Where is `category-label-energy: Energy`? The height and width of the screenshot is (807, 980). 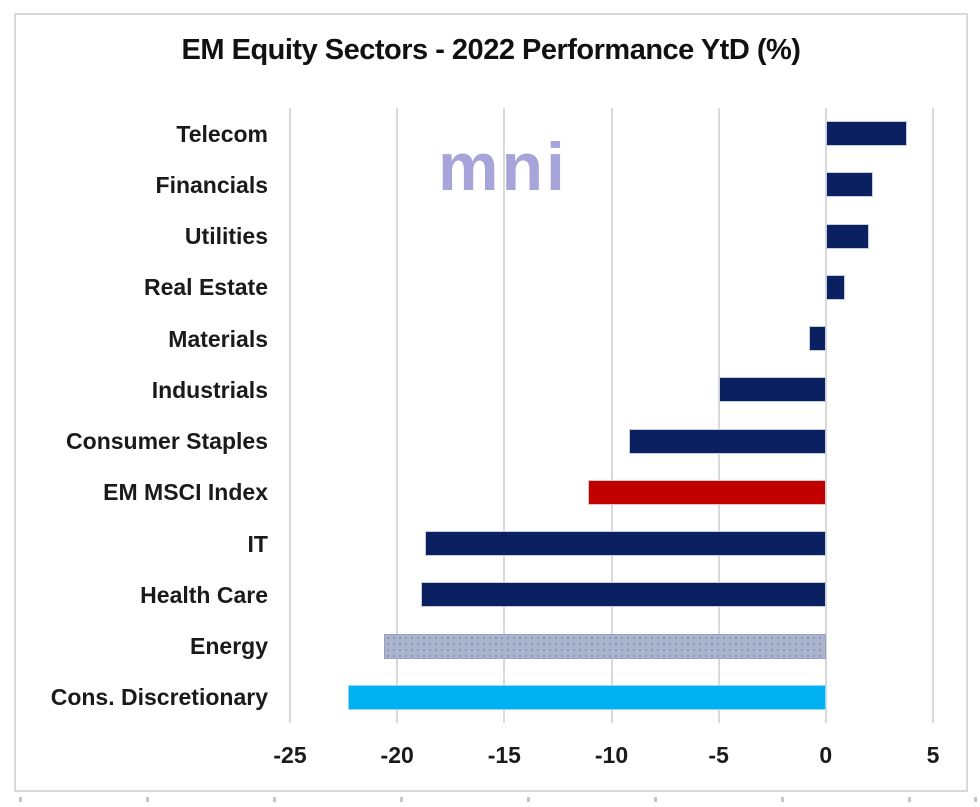
category-label-energy: Energy is located at coordinates (229, 646).